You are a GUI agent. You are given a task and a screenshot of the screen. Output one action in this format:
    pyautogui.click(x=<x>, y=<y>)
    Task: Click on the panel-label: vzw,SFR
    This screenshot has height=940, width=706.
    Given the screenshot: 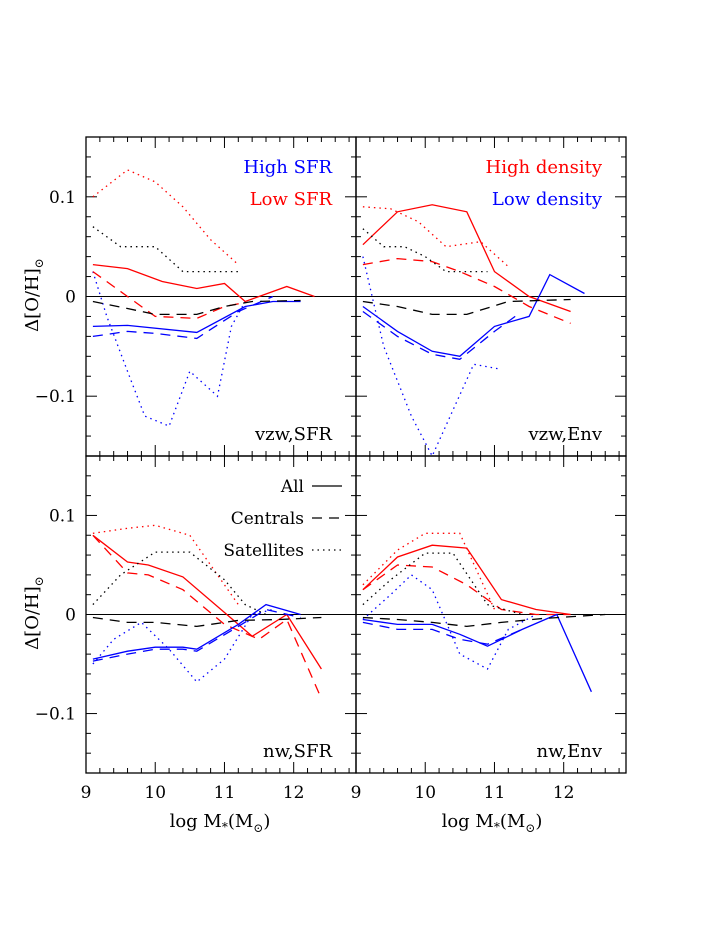 What is the action you would take?
    pyautogui.click(x=293, y=434)
    